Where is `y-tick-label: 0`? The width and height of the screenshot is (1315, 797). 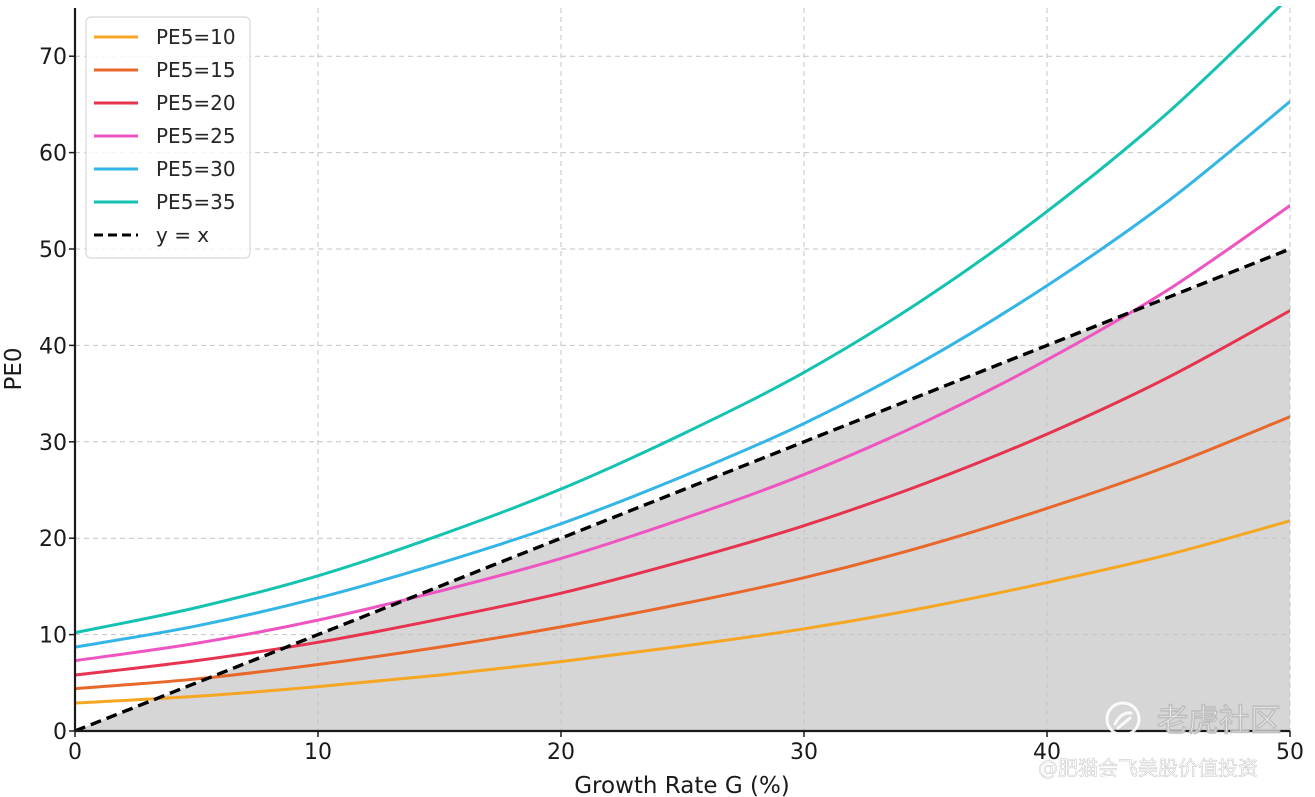 y-tick-label: 0 is located at coordinates (60, 732).